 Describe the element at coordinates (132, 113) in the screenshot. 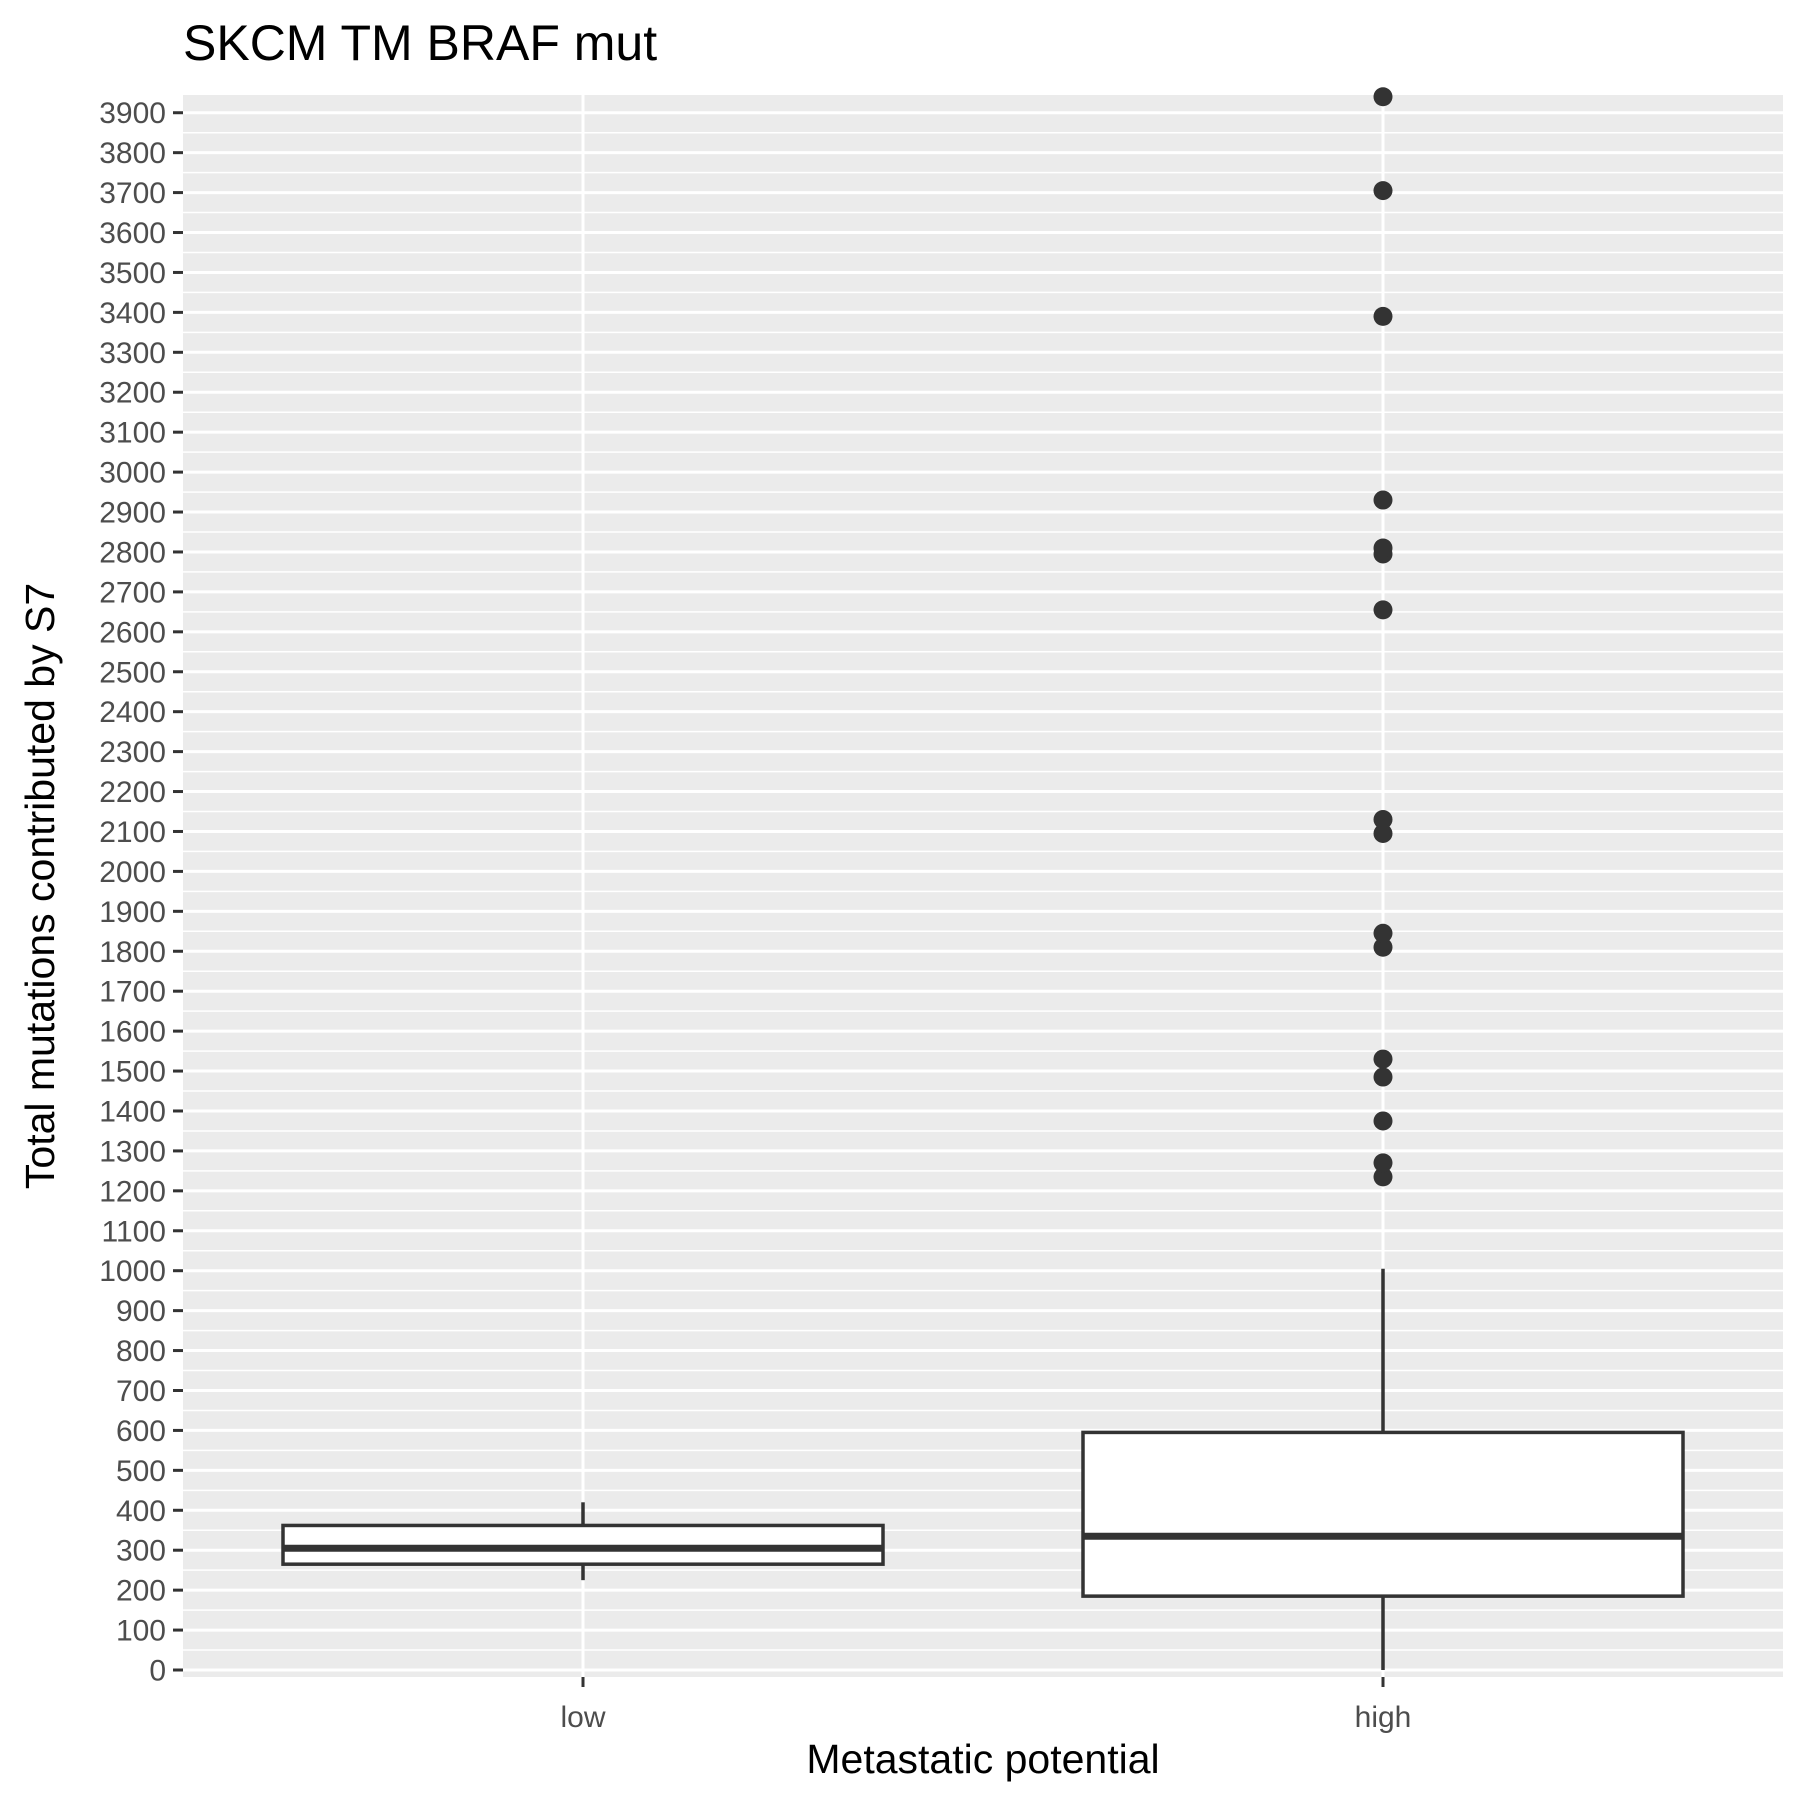

I see `y-tick-label: 3900` at that location.